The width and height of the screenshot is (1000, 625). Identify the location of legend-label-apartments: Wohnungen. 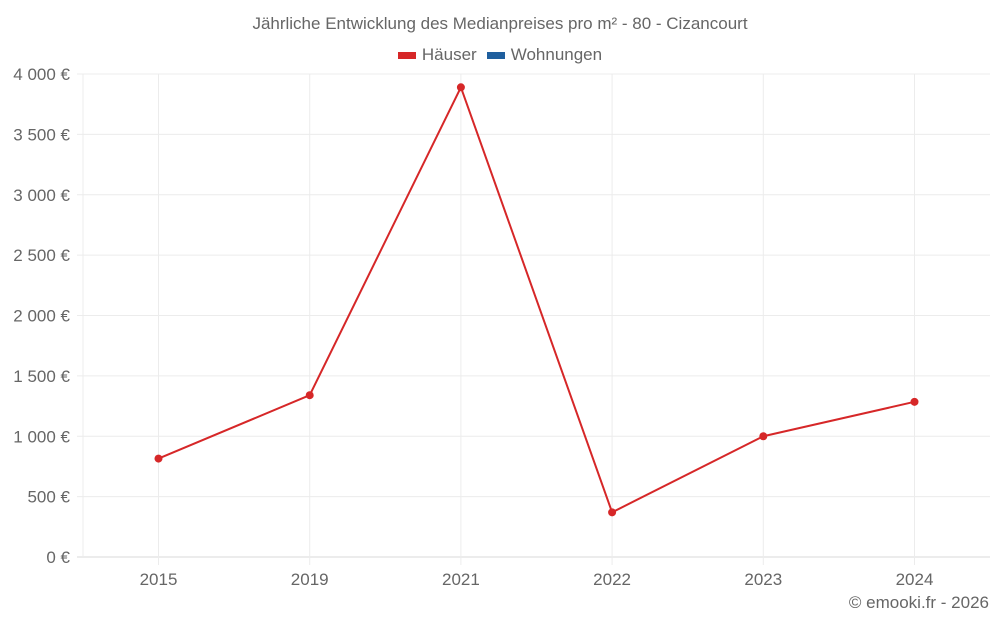
(556, 54).